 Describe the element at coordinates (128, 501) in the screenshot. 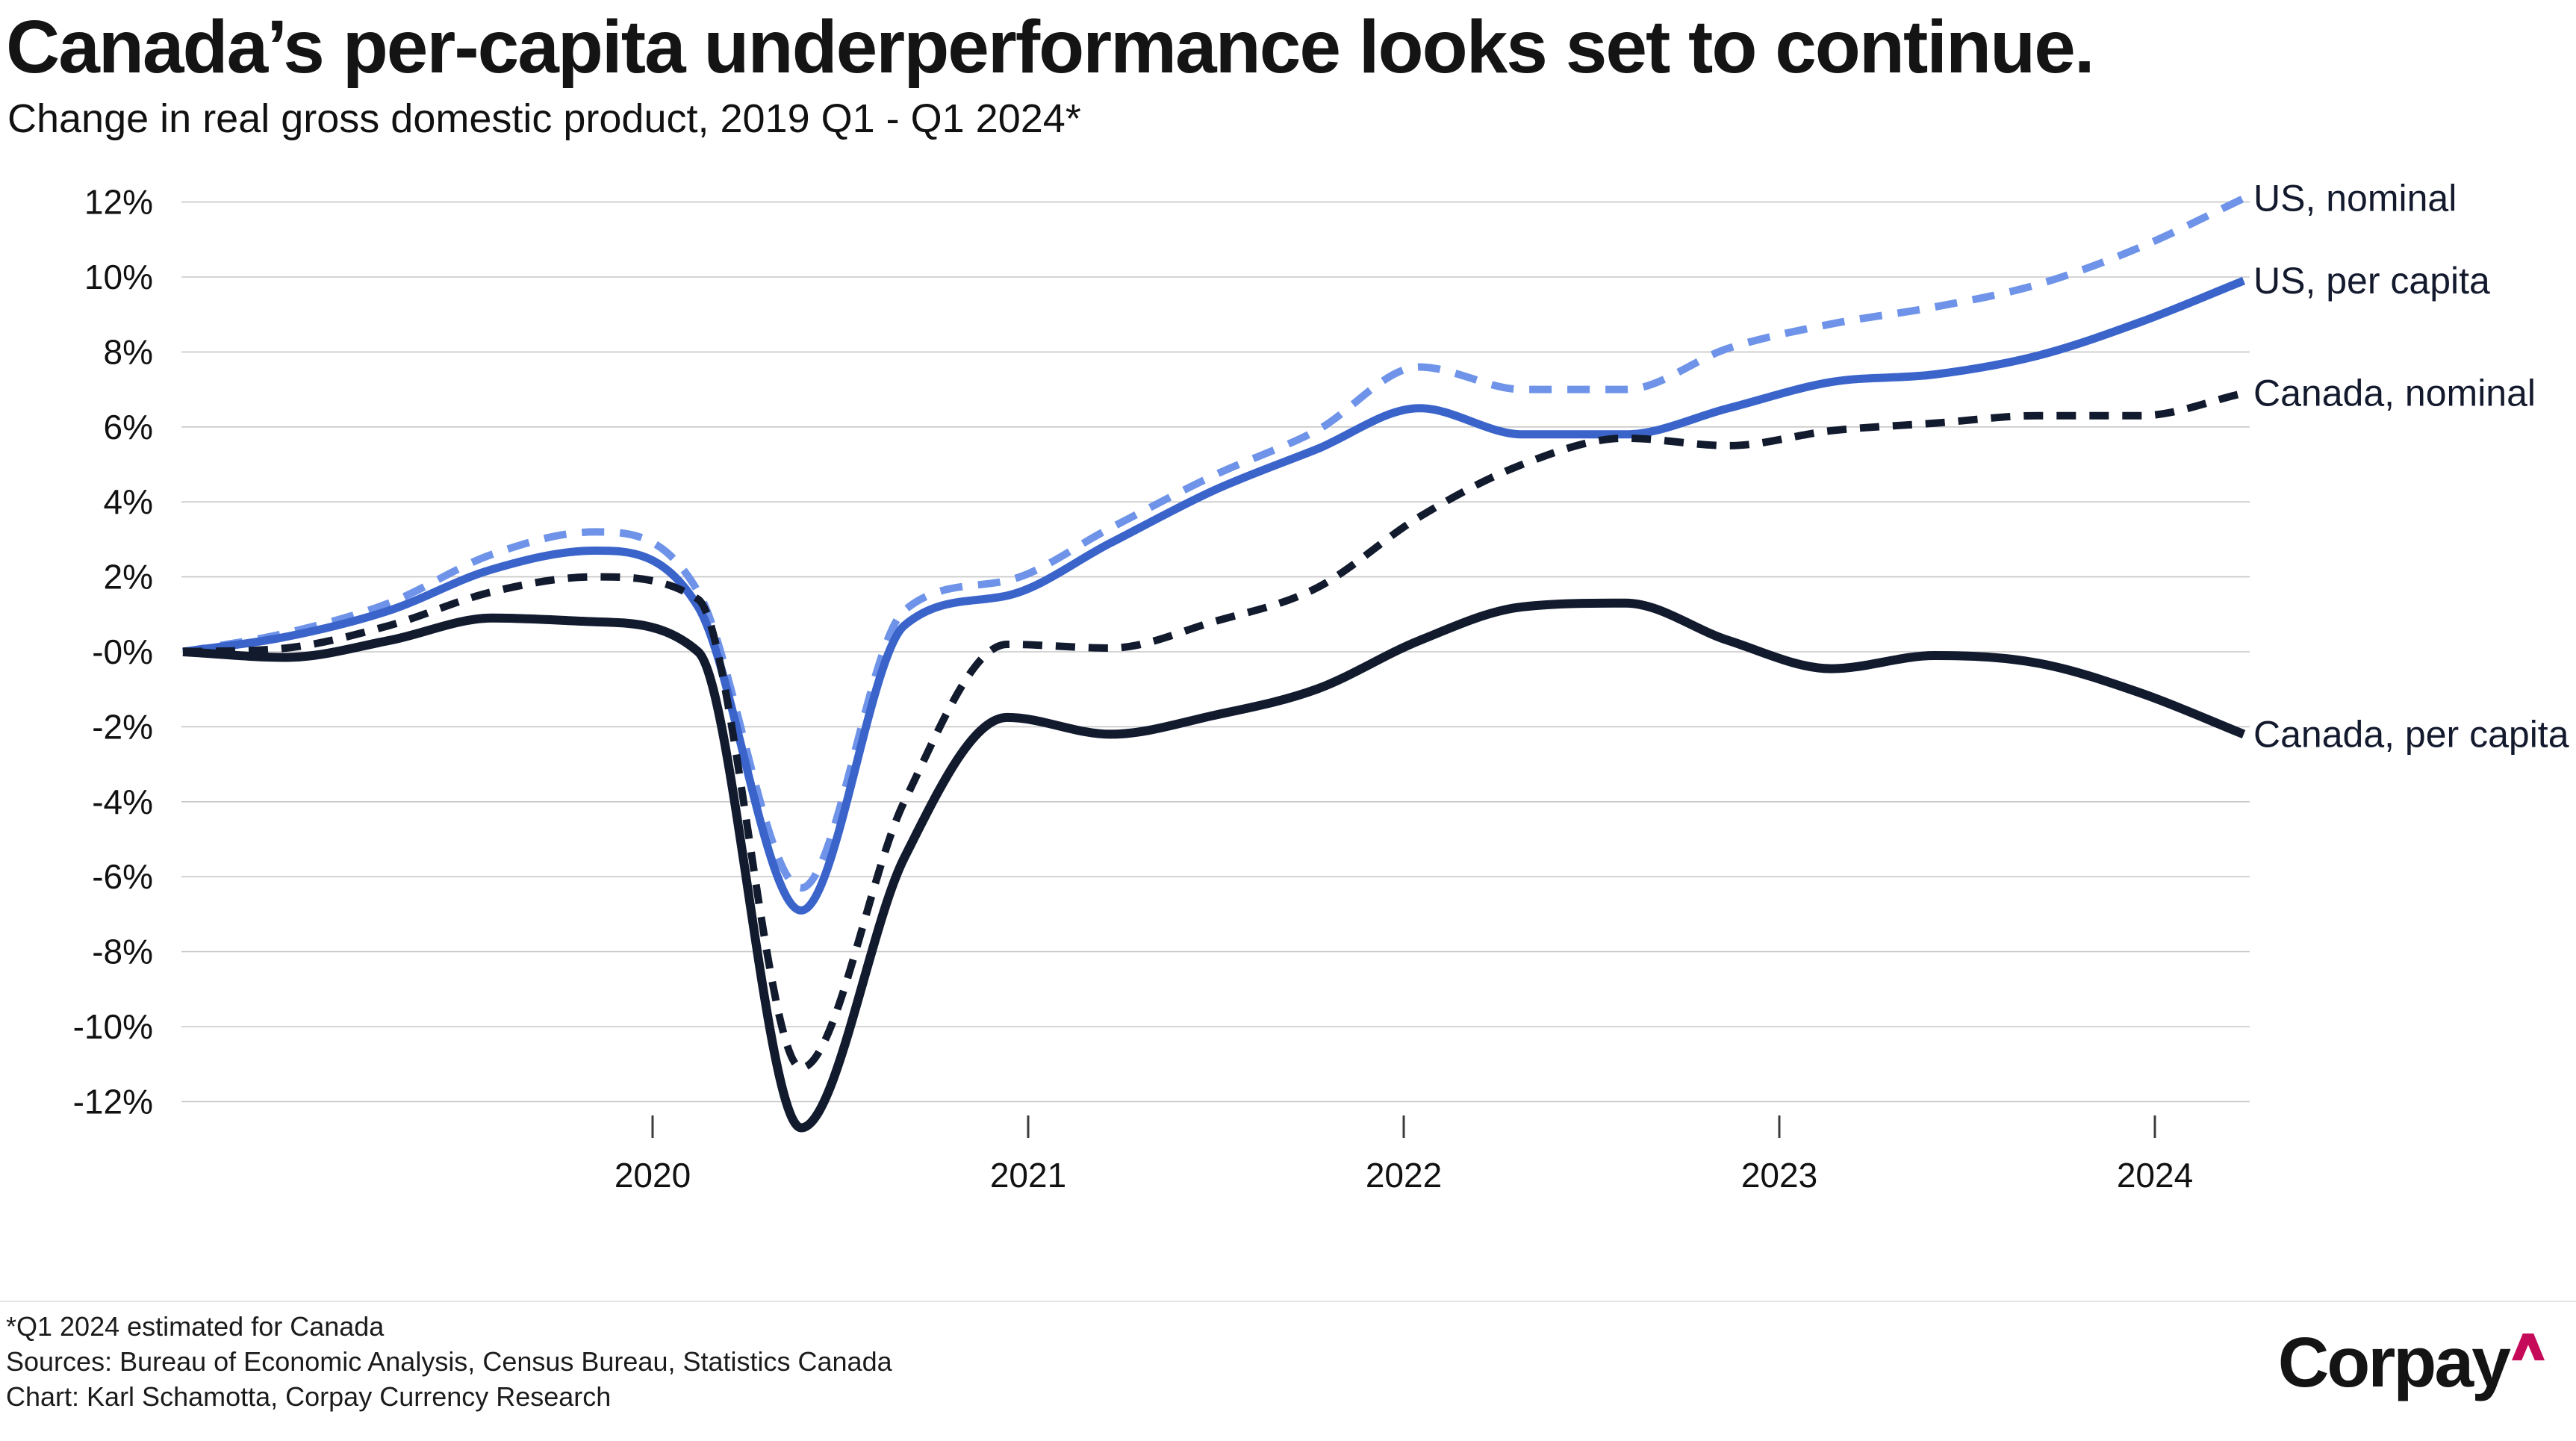

I see `y-axis-label: 4%` at that location.